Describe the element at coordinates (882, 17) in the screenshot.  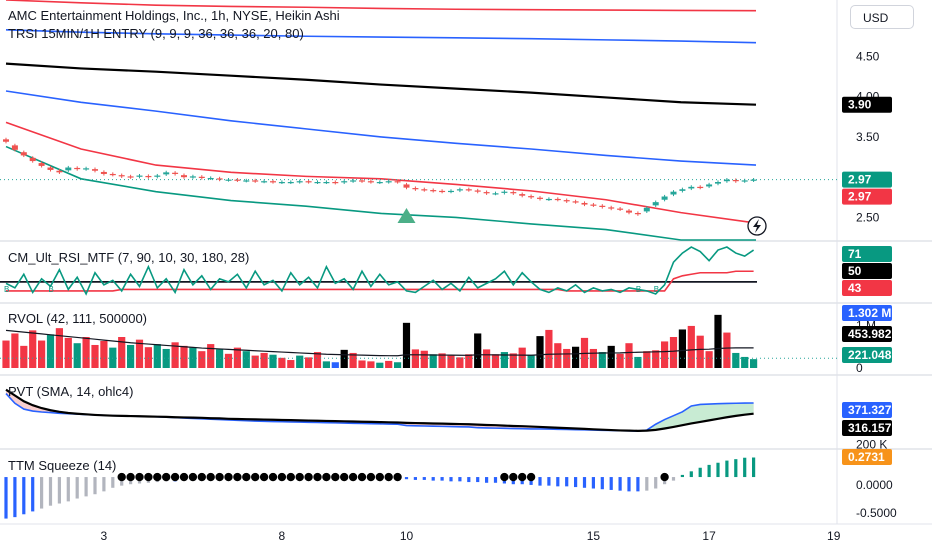
I see `currency-button: USD` at that location.